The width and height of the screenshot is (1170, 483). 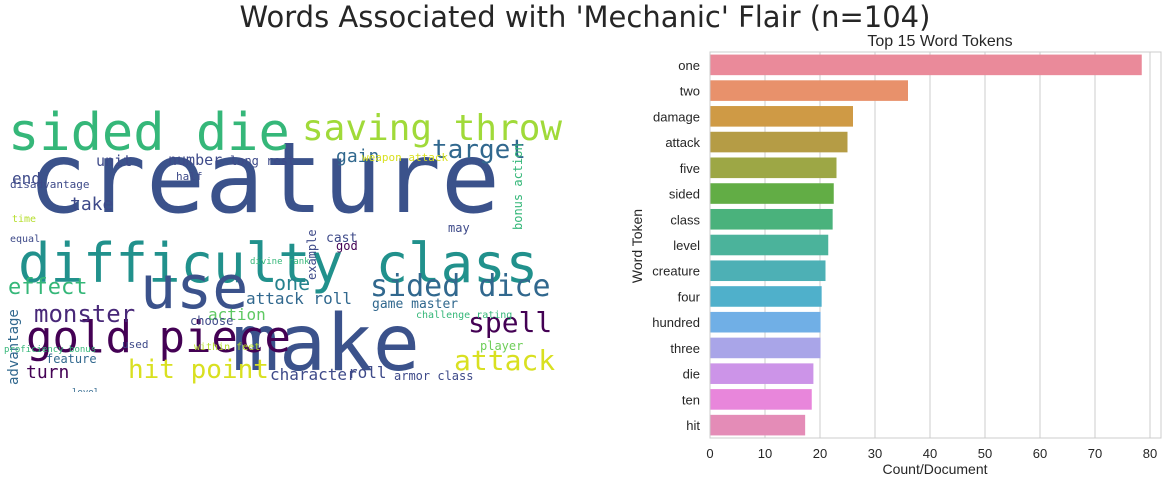 I want to click on cloud-word: divine rank, so click(x=280, y=262).